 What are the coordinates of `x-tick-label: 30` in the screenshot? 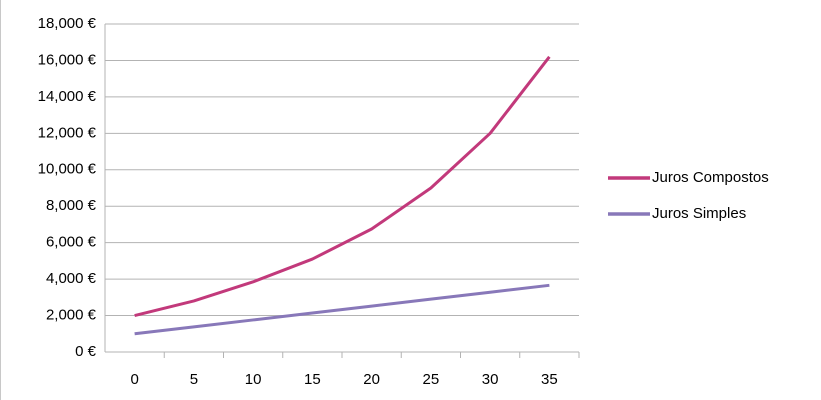 It's located at (490, 379).